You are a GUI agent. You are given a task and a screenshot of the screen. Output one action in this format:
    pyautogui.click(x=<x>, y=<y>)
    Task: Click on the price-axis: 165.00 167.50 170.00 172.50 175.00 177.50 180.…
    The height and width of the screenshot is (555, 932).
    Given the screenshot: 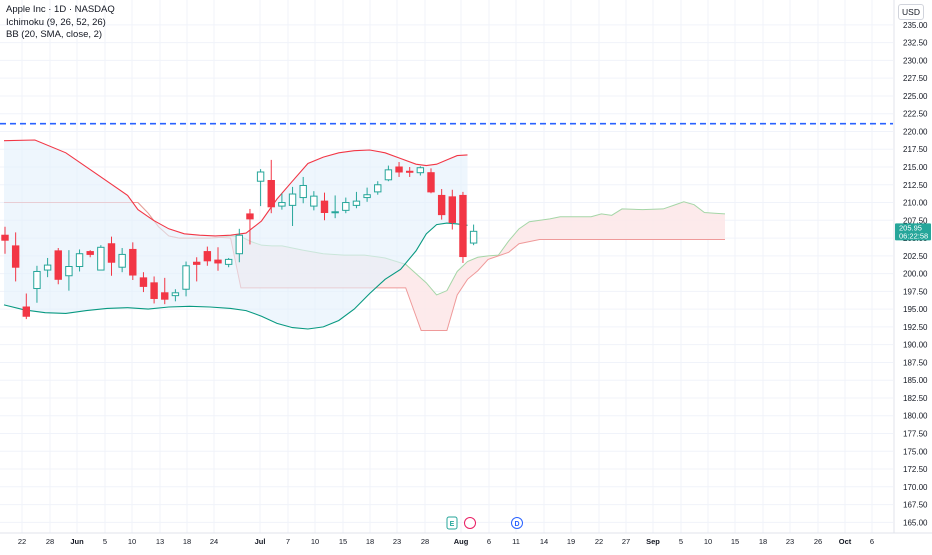 What is the action you would take?
    pyautogui.click(x=912, y=266)
    